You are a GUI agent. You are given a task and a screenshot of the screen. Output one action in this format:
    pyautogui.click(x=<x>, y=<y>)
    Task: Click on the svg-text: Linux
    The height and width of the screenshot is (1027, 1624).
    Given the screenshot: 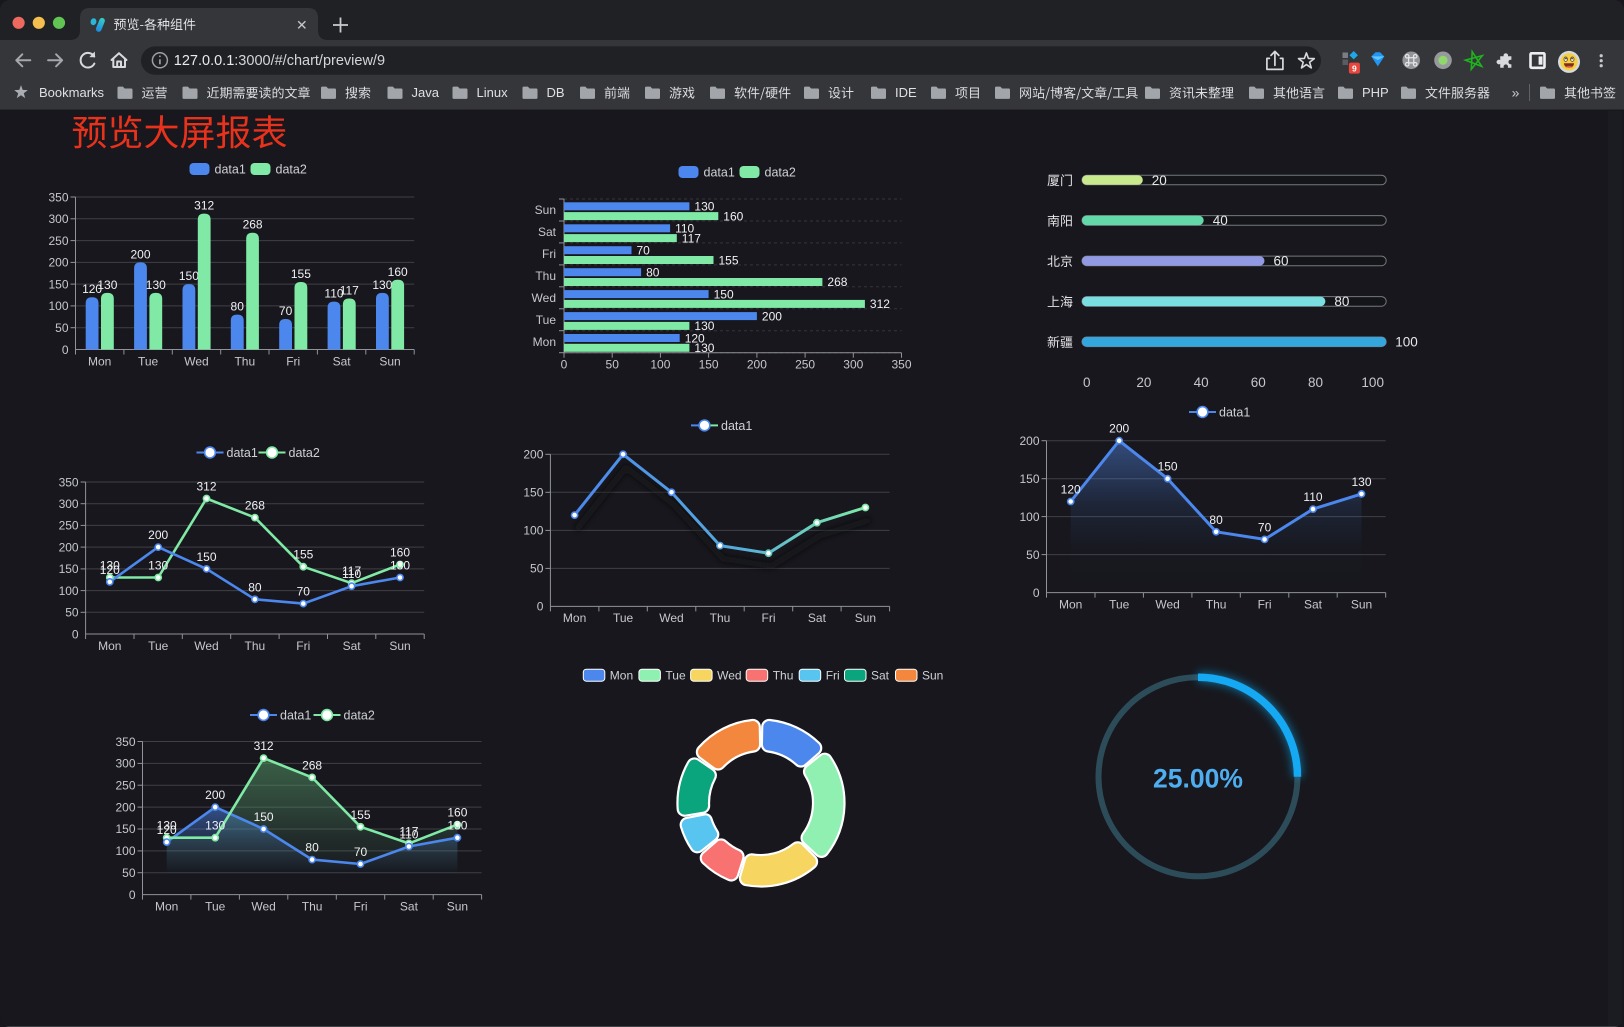 What is the action you would take?
    pyautogui.click(x=493, y=92)
    